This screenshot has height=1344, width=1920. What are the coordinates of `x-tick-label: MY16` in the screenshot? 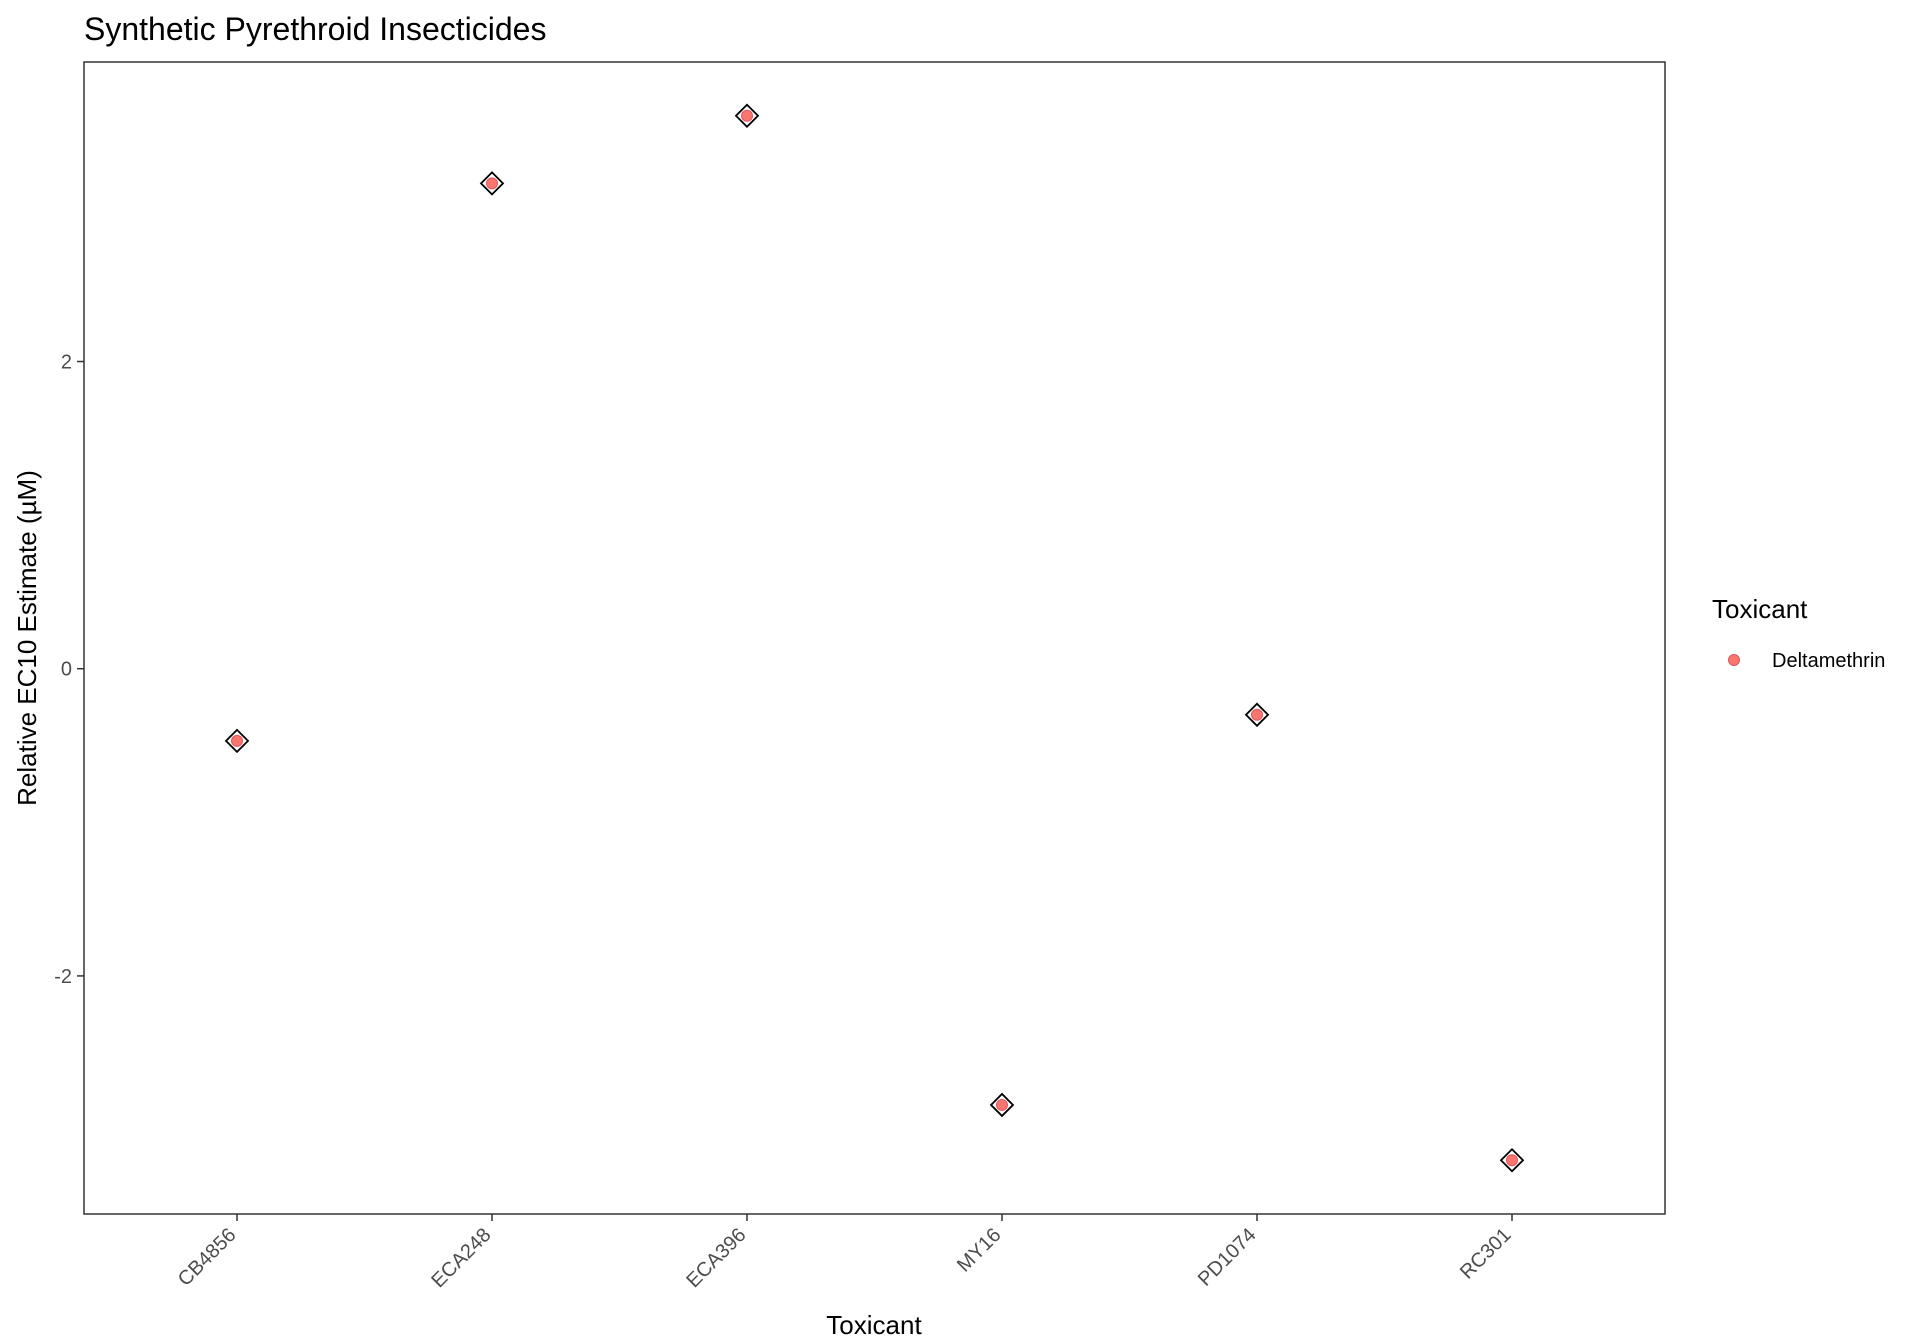 It's located at (979, 1250).